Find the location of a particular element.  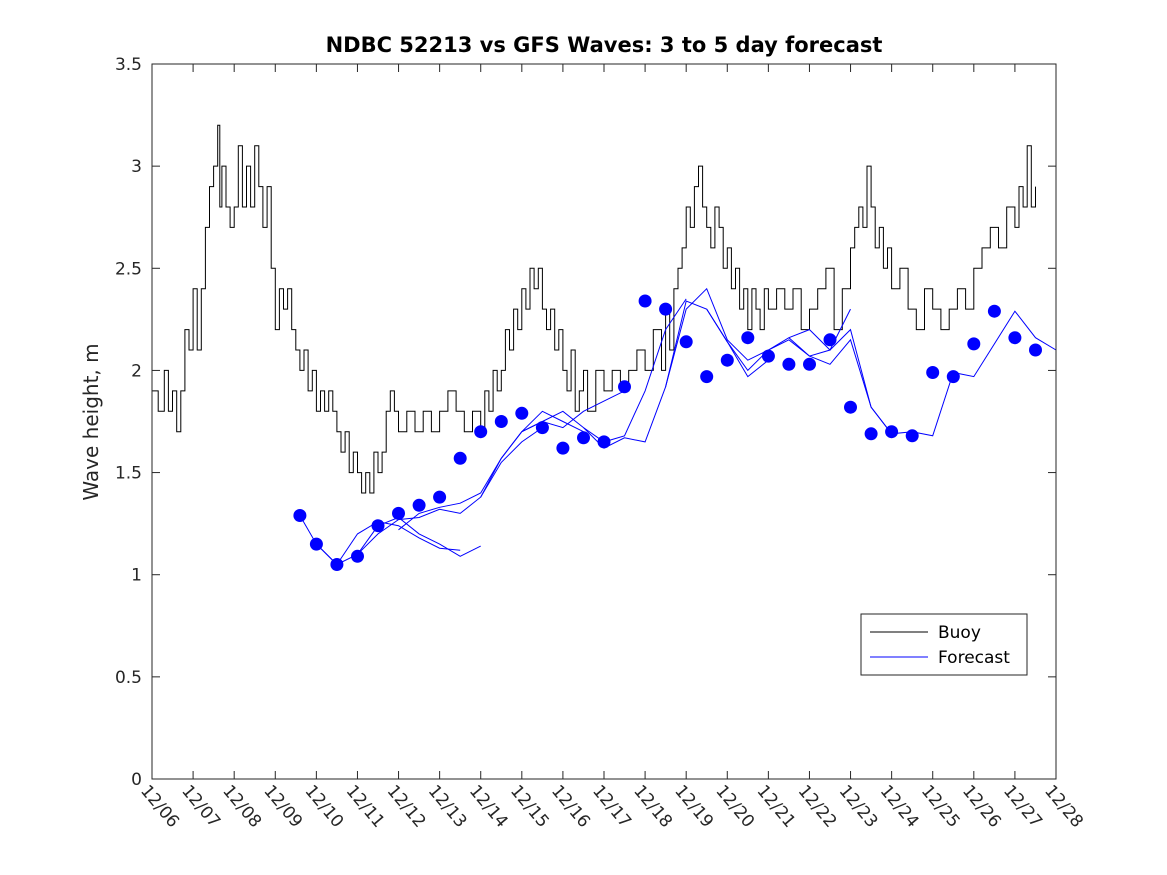

x-tick-label: 12/18 is located at coordinates (652, 806).